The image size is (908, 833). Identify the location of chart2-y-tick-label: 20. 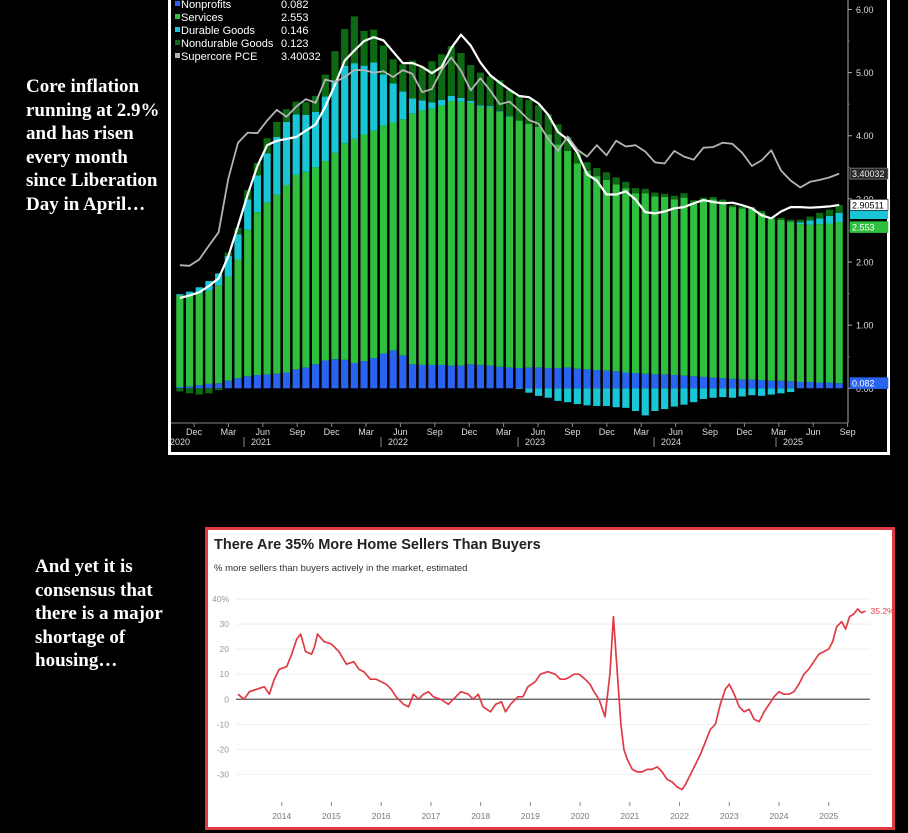
(225, 649).